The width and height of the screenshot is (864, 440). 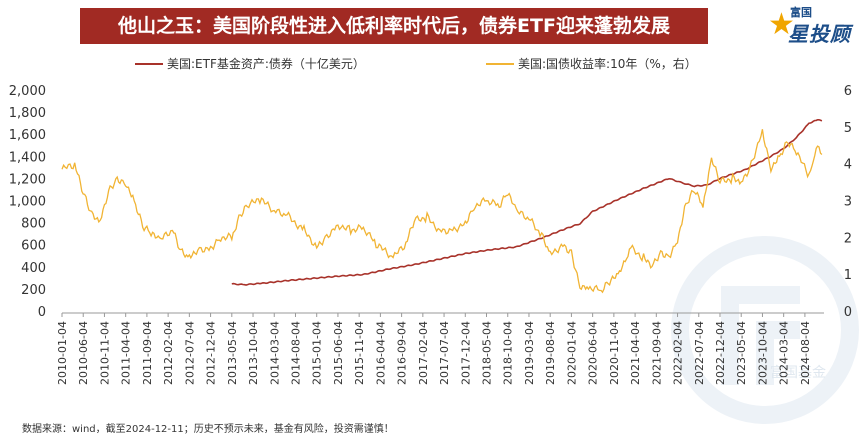 What do you see at coordinates (126, 353) in the screenshot?
I see `x-tick-label: 2011-04-04` at bounding box center [126, 353].